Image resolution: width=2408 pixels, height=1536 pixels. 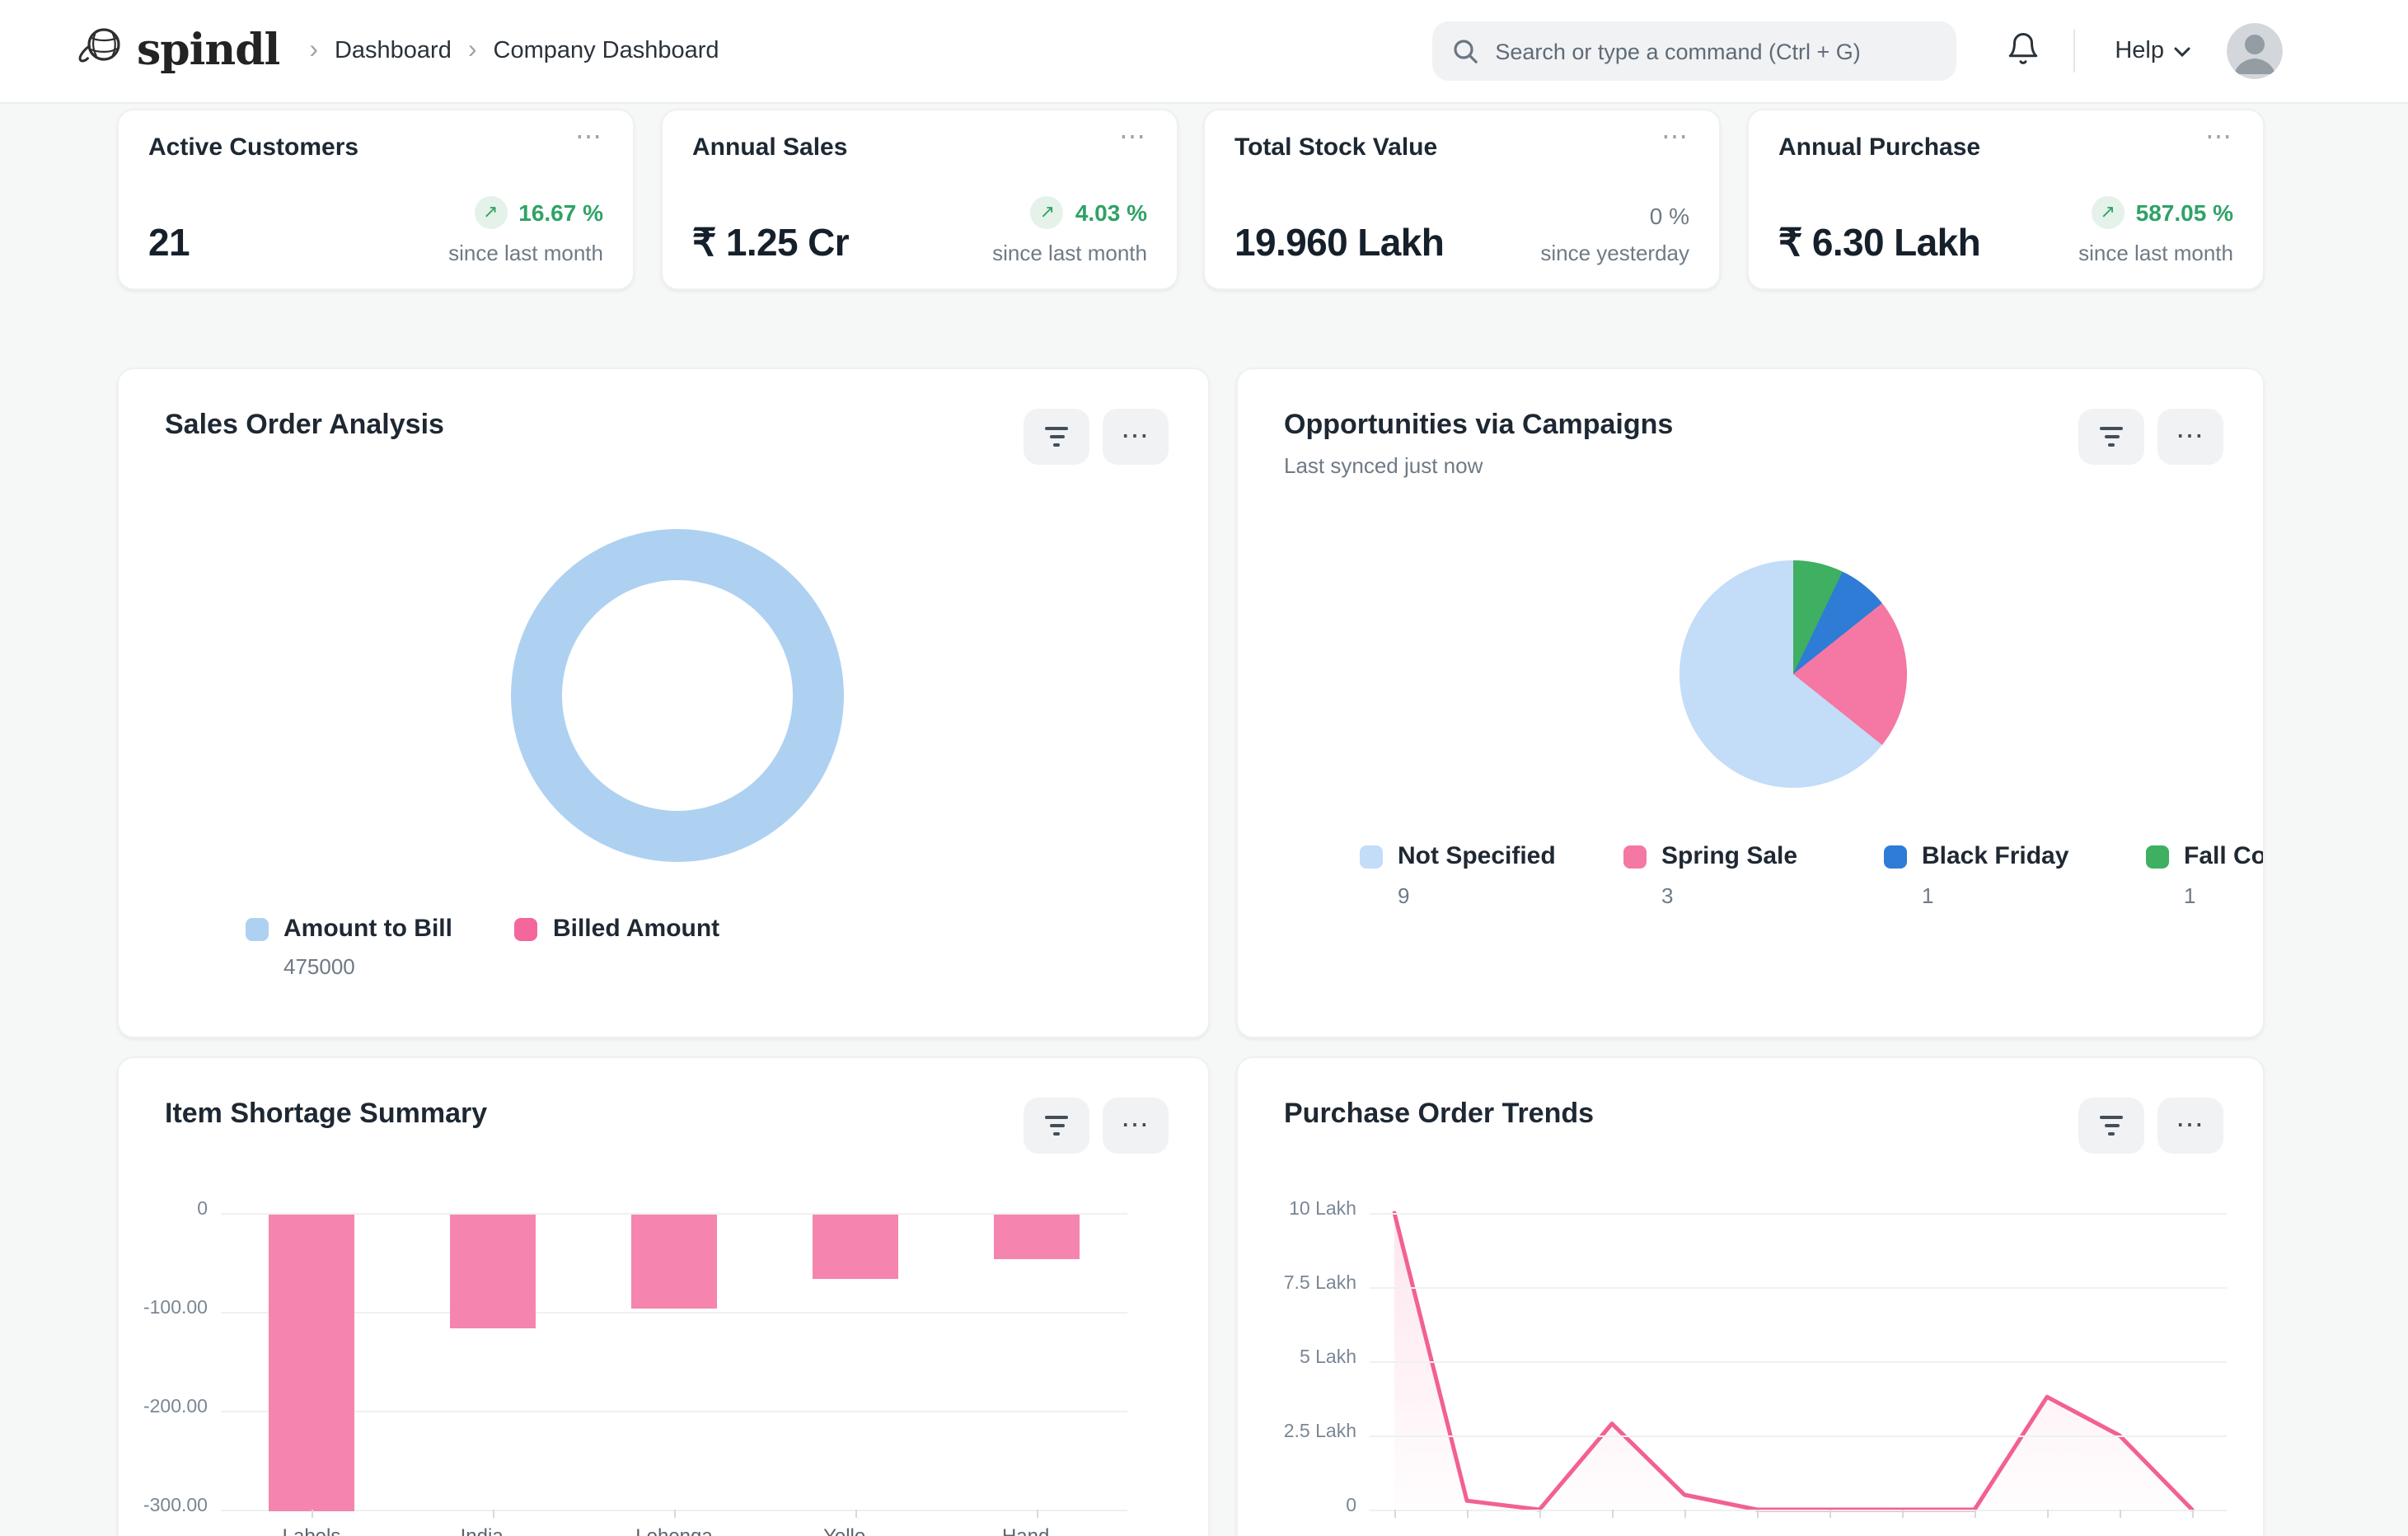 I want to click on donut-chart, so click(x=678, y=696).